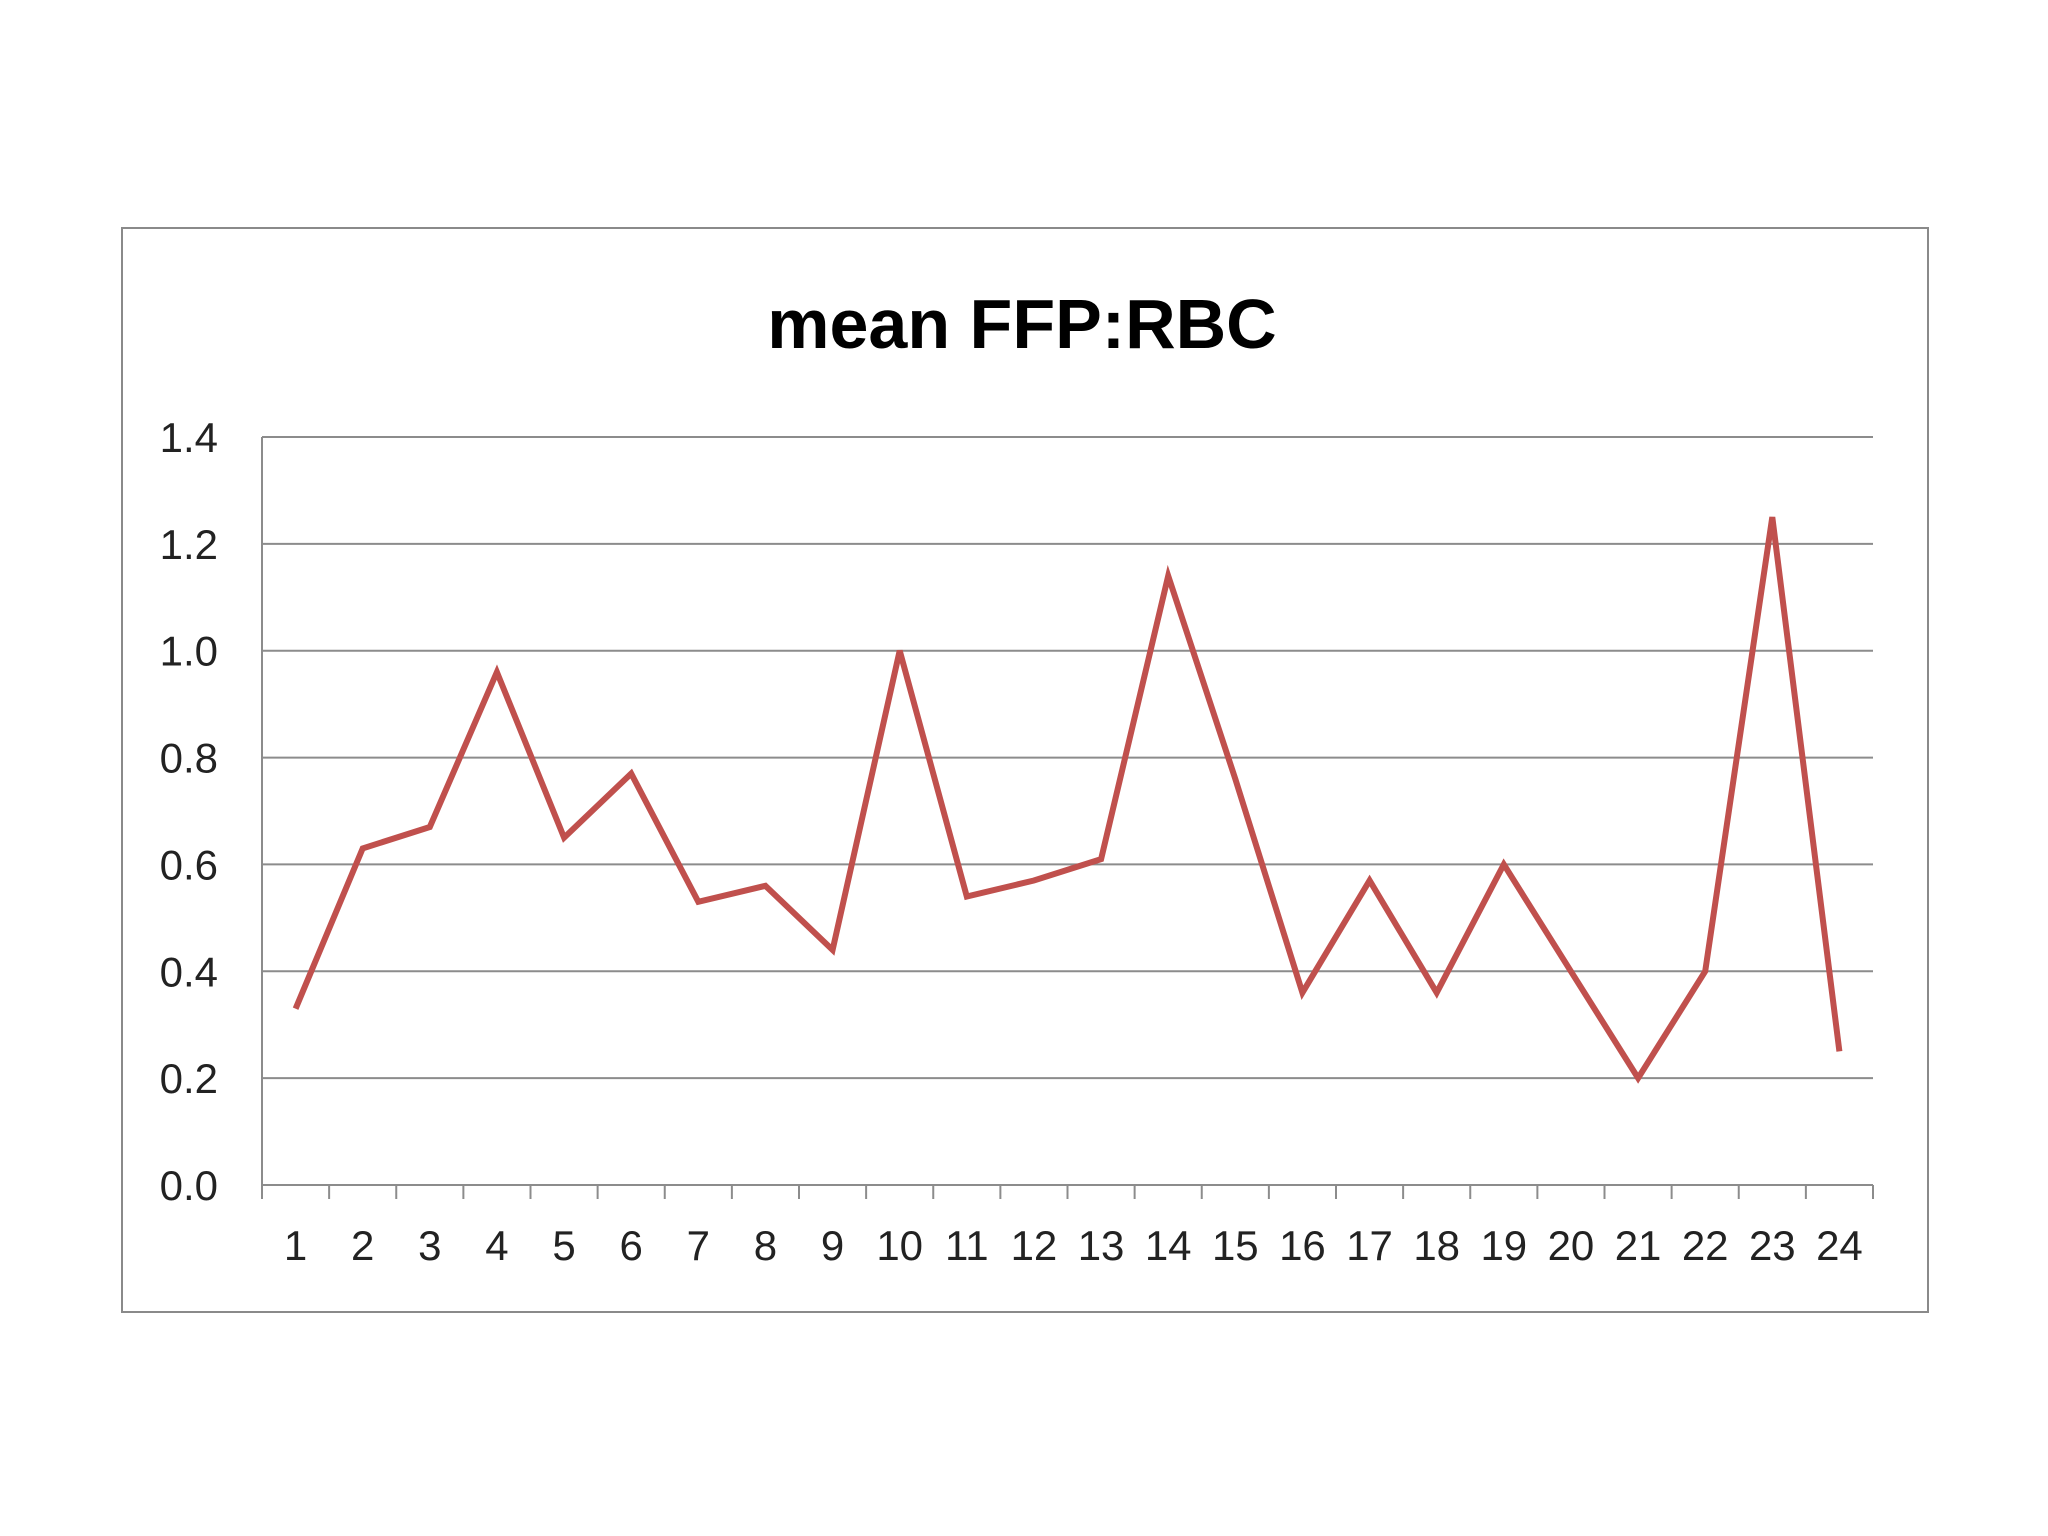  What do you see at coordinates (1168, 1245) in the screenshot?
I see `x-tick-label: 14` at bounding box center [1168, 1245].